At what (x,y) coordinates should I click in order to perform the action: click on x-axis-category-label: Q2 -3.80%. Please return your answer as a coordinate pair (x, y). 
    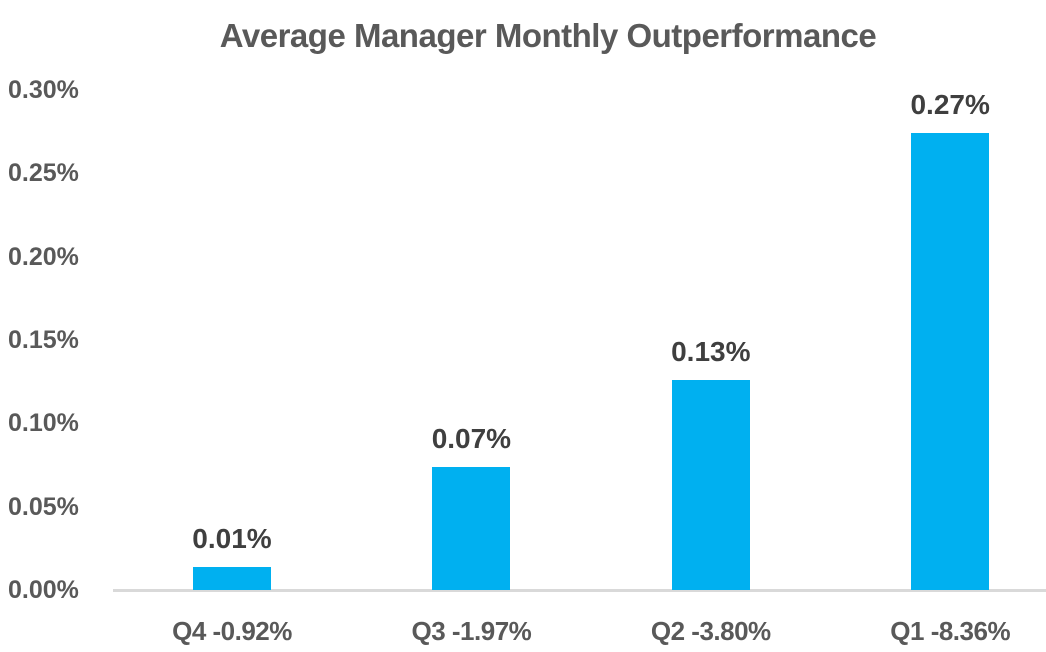
    Looking at the image, I should click on (710, 631).